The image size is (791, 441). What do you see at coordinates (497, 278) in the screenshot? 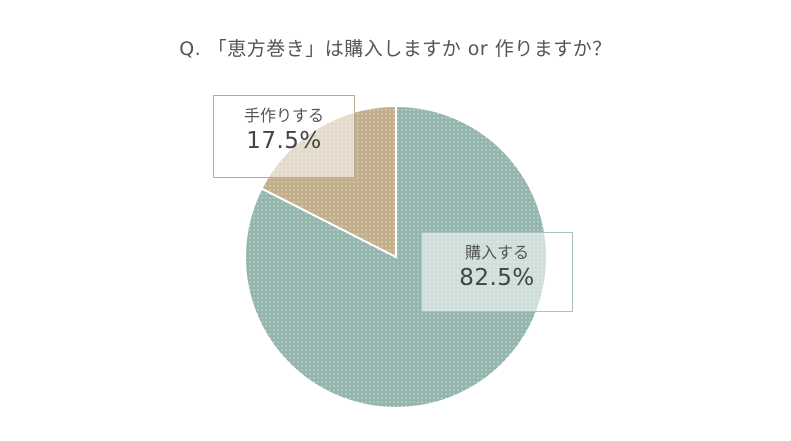
I see `slice-value-label: 82.5%` at bounding box center [497, 278].